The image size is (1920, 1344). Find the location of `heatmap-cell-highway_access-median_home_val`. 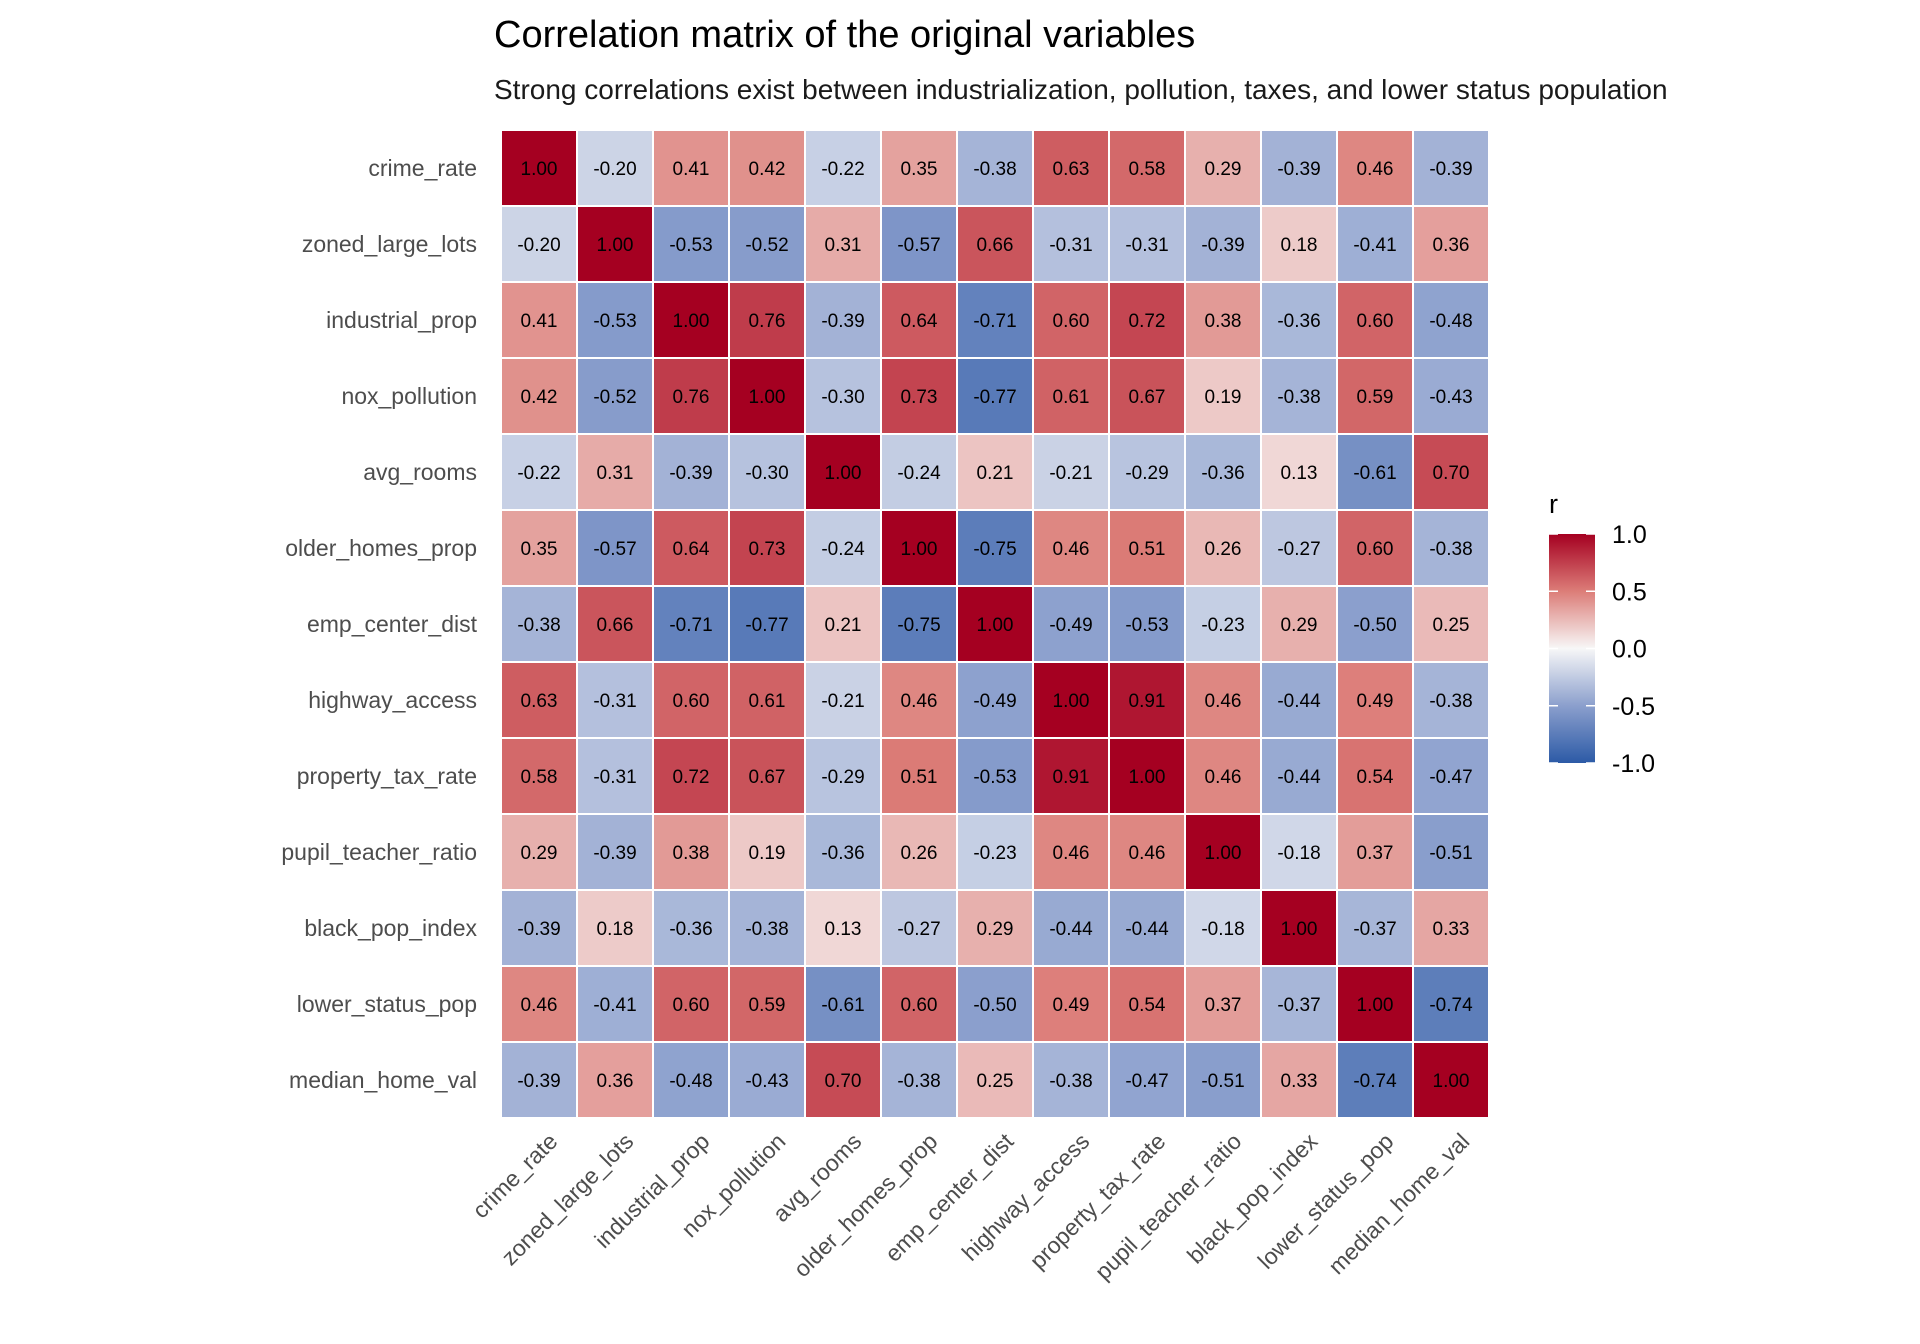

heatmap-cell-highway_access-median_home_val is located at coordinates (1451, 700).